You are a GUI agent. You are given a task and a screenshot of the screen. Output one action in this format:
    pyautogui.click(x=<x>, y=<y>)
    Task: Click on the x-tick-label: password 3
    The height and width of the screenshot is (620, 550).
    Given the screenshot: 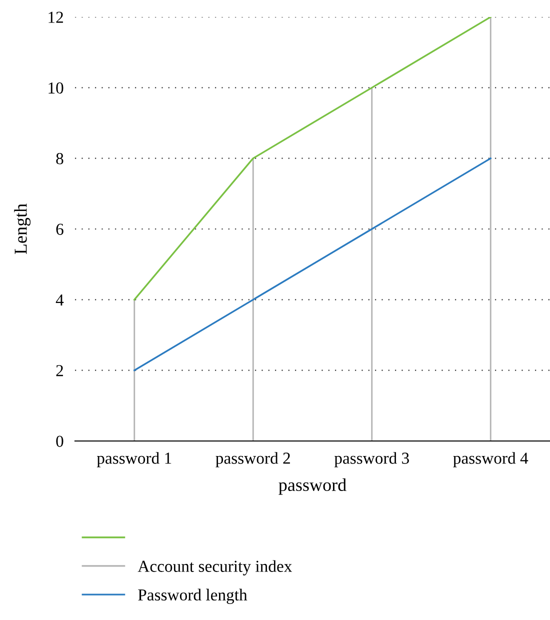 What is the action you would take?
    pyautogui.click(x=371, y=460)
    